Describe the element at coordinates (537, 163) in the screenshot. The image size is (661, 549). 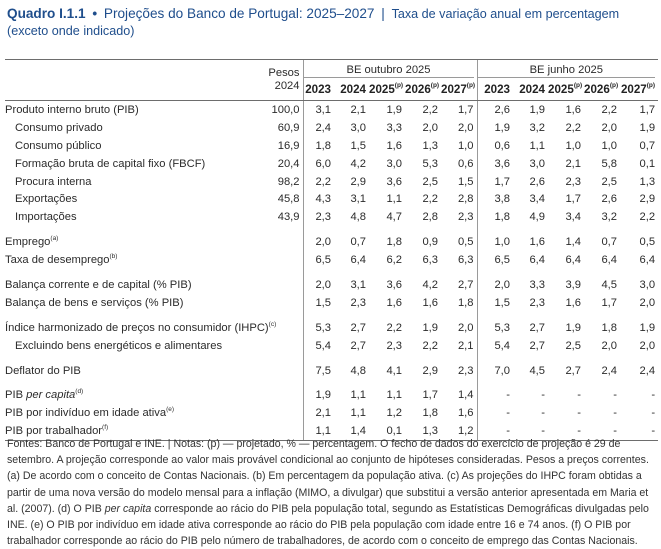
I see `value-cell-jun: 3,0` at that location.